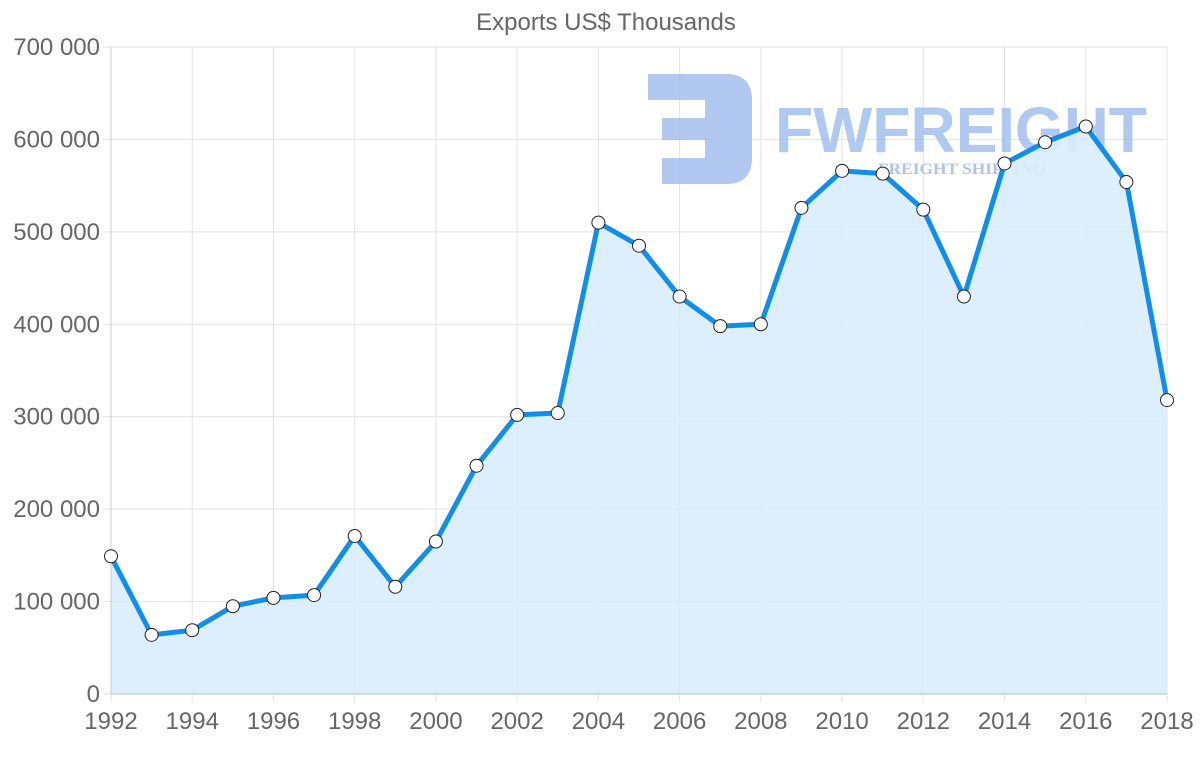  I want to click on y-tick-label: 100 000, so click(56, 602).